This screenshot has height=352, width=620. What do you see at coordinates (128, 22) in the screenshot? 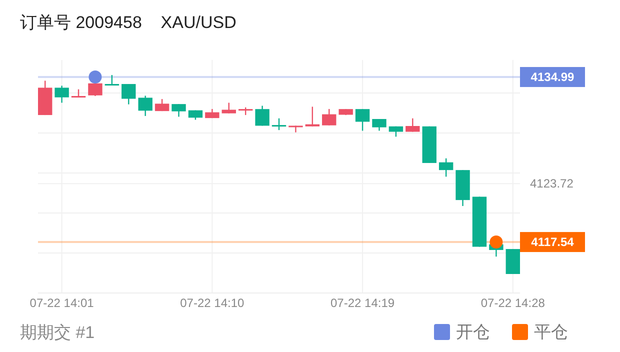
I see `chart-title: 订单号 2009458 XAU/USD` at bounding box center [128, 22].